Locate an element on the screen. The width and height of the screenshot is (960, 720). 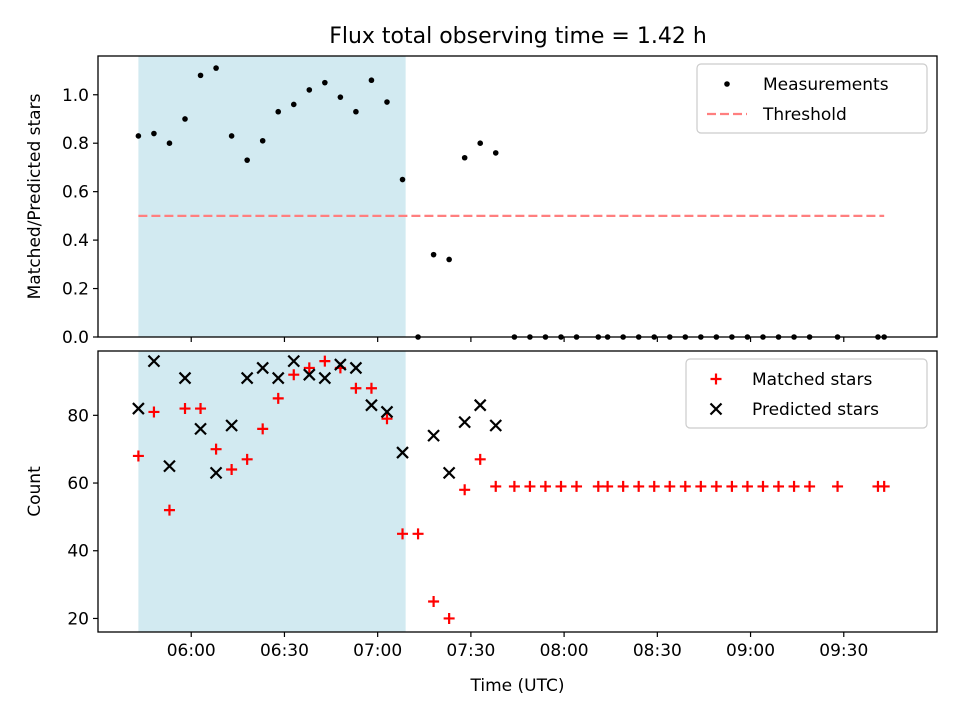
y-tick-label: 20 is located at coordinates (78, 619).